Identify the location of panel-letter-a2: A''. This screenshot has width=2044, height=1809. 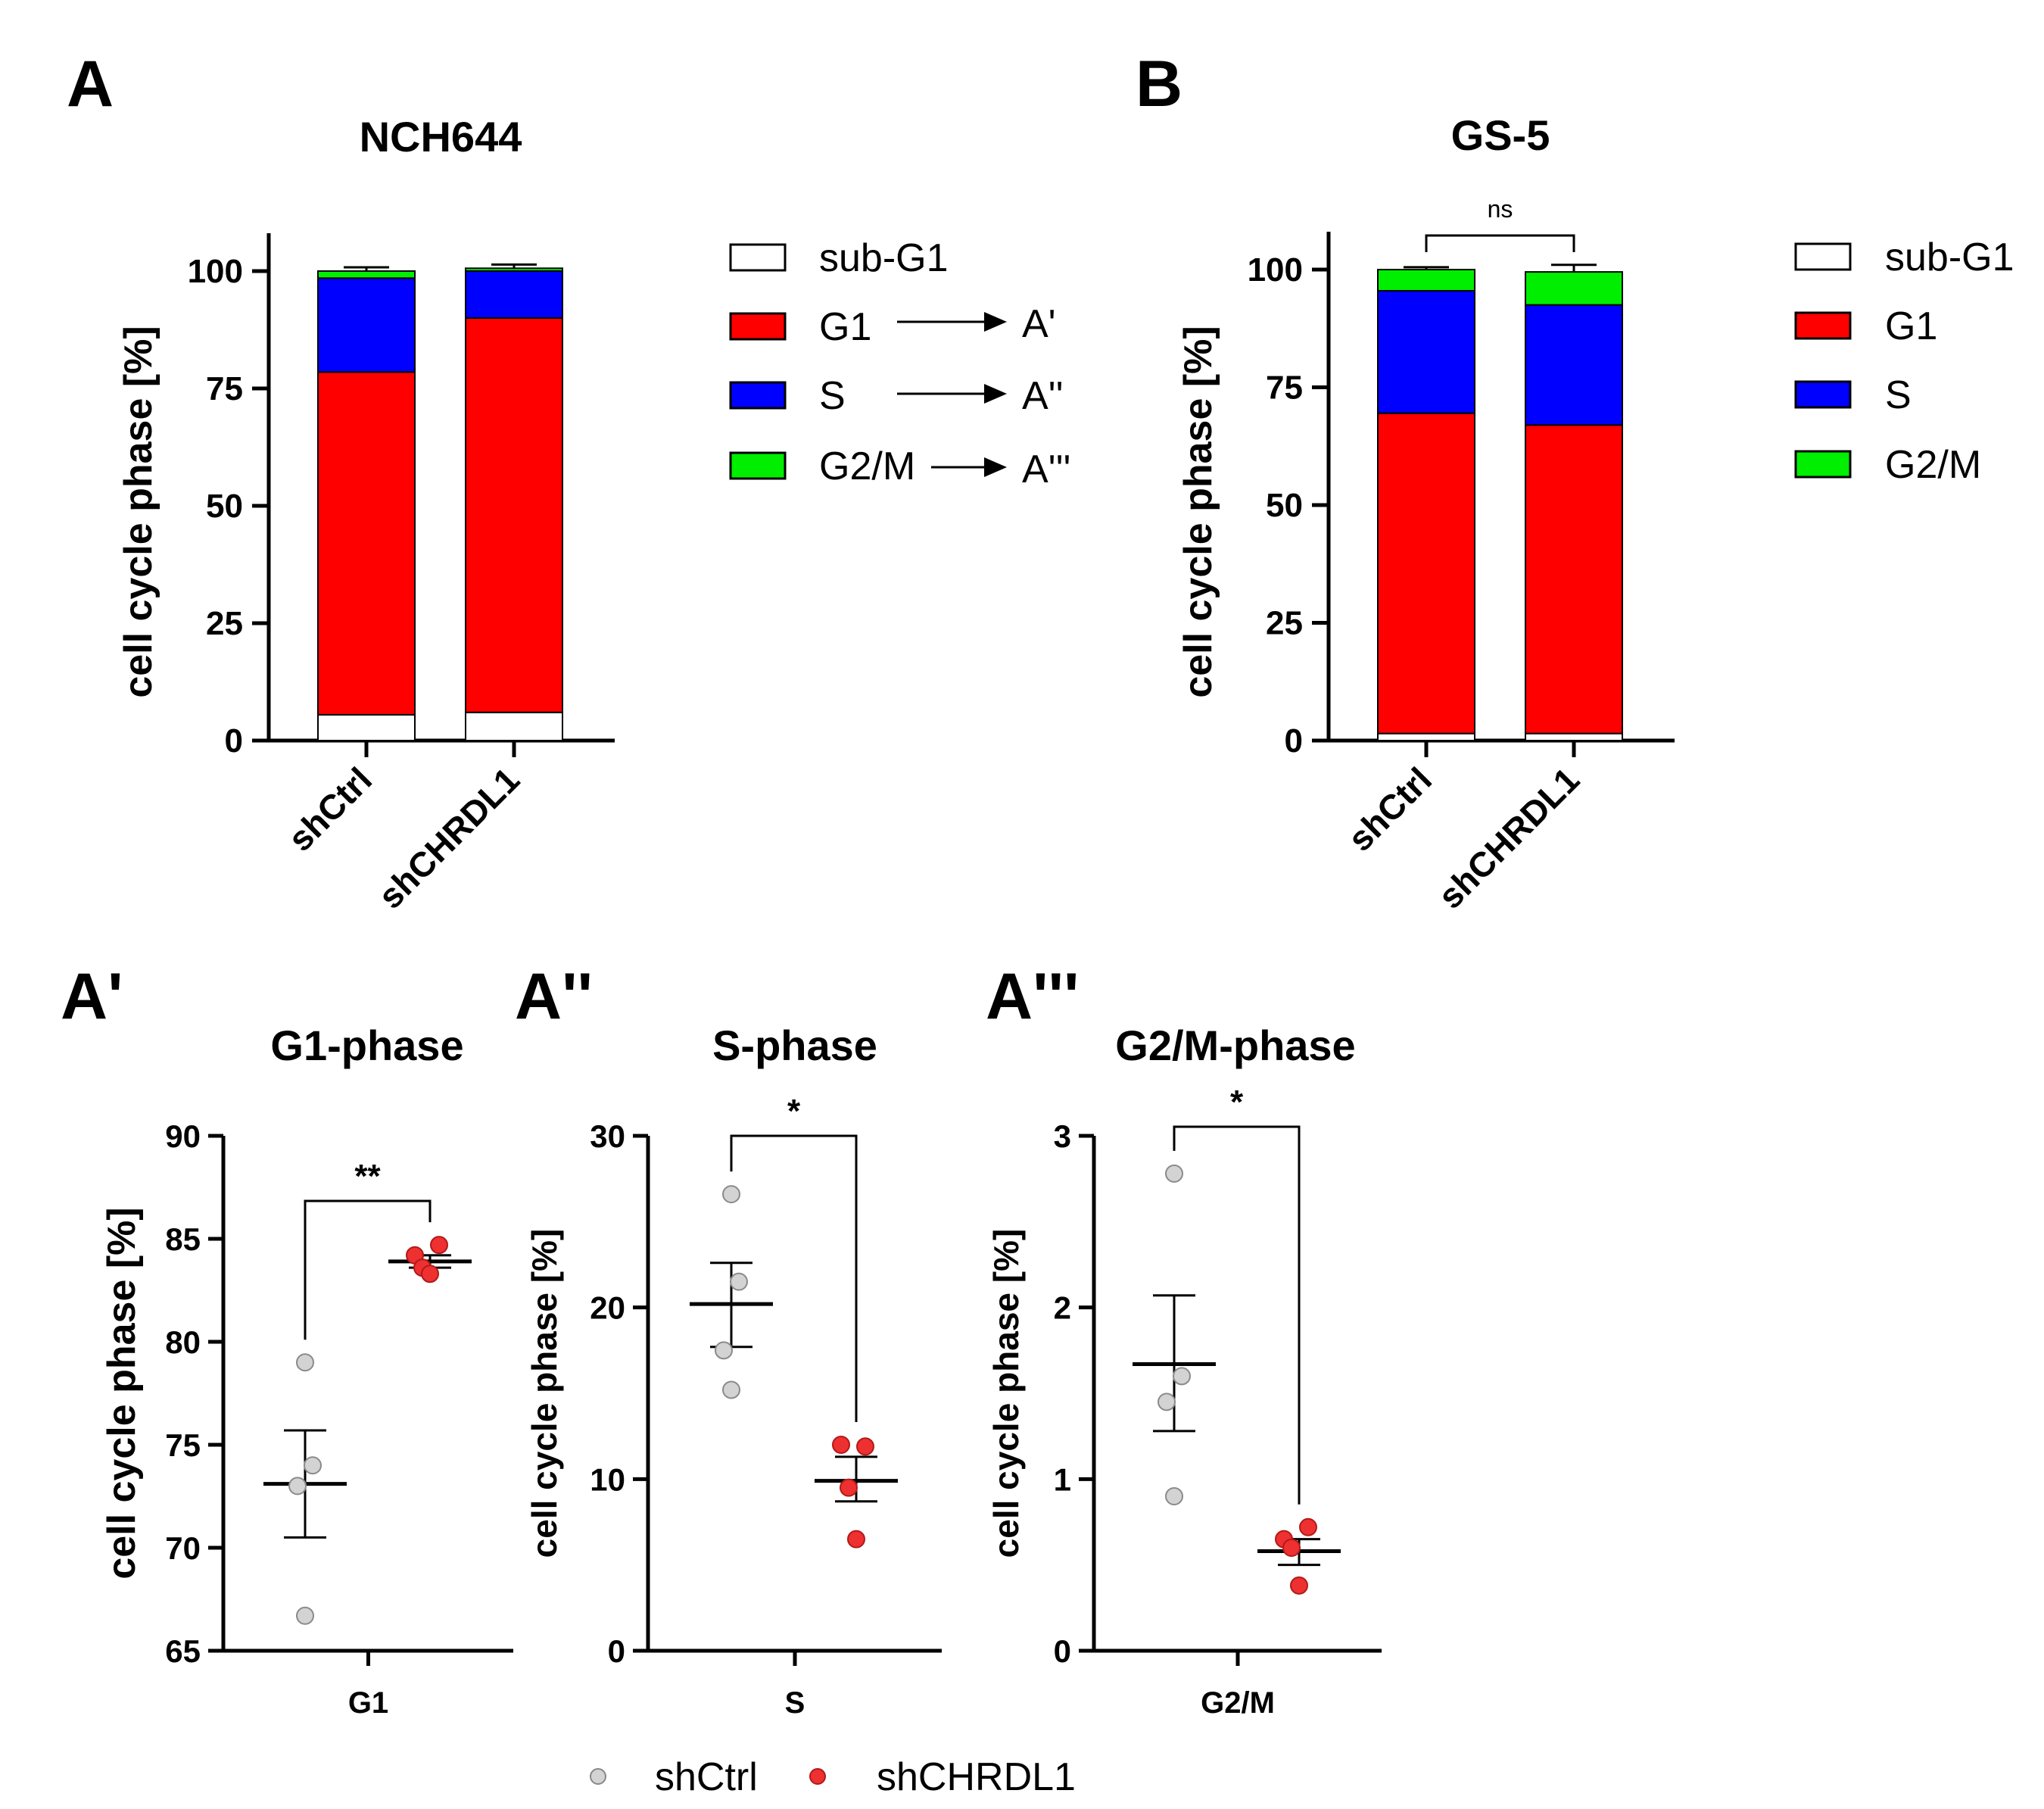
(554, 997).